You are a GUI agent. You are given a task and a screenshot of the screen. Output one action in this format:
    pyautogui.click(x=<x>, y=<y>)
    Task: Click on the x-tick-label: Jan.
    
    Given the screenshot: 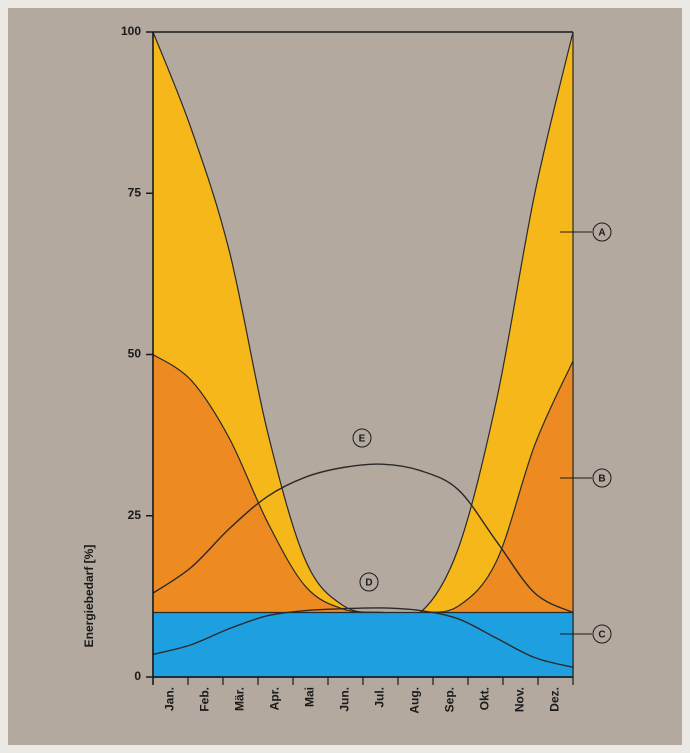 What is the action you would take?
    pyautogui.click(x=170, y=699)
    